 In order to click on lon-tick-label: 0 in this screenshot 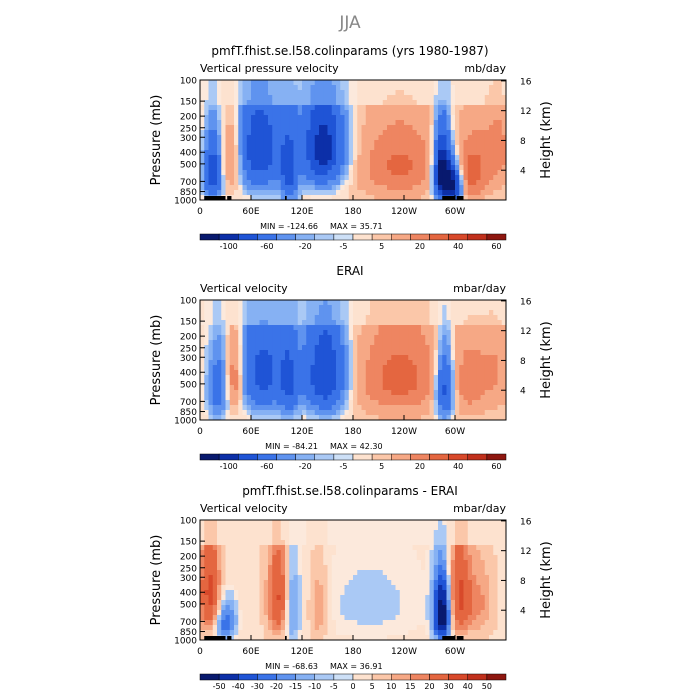, I will do `click(200, 212)`.